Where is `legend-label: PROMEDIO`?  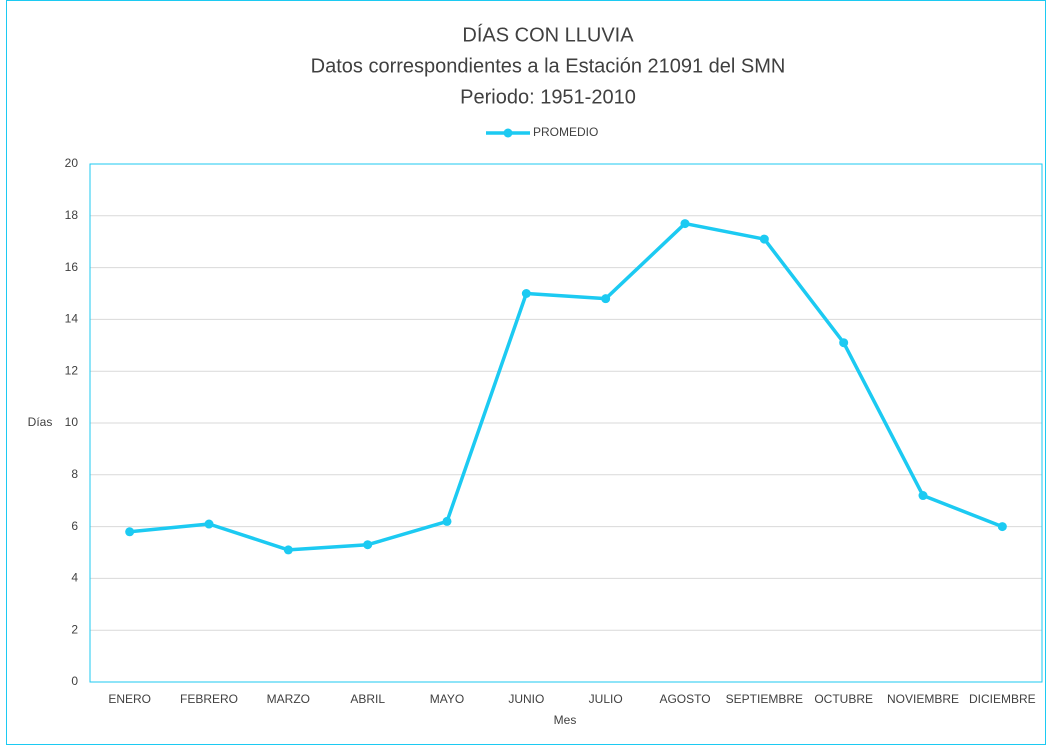 legend-label: PROMEDIO is located at coordinates (565, 132).